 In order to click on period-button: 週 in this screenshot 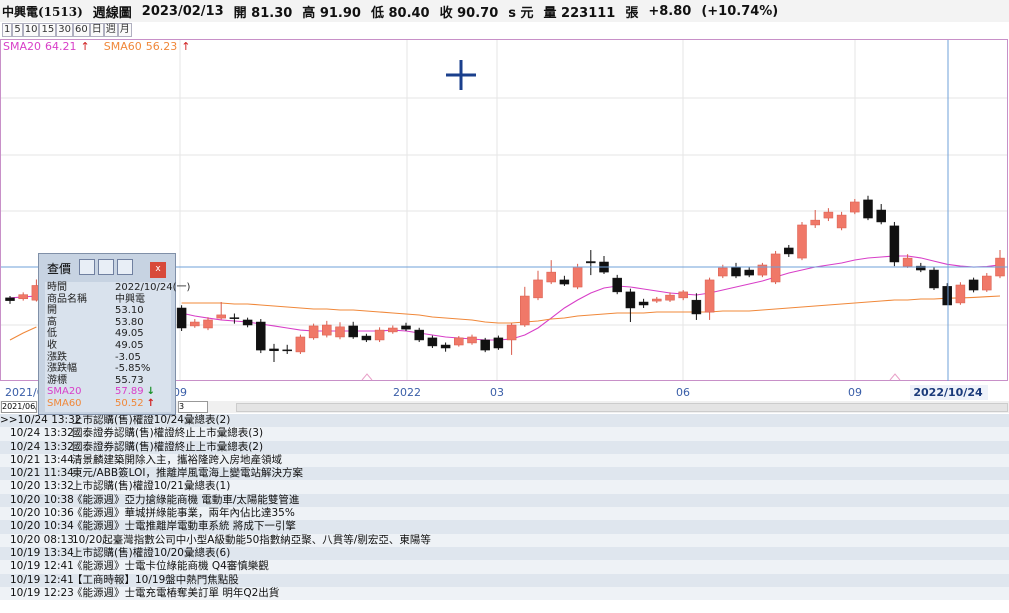, I will do `click(110, 30)`.